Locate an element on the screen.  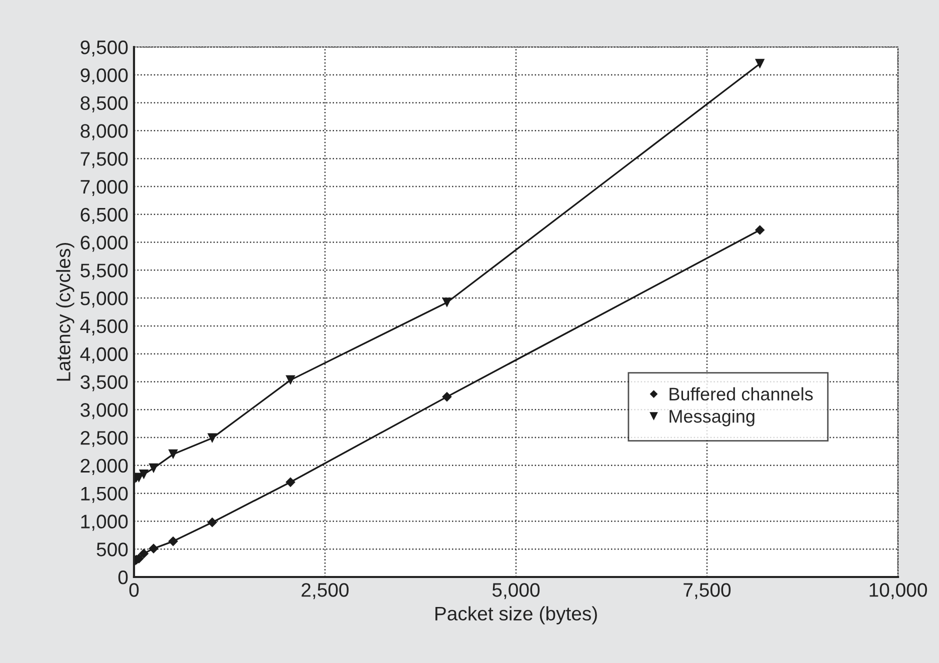
y-tick-label: 4,500 is located at coordinates (104, 327).